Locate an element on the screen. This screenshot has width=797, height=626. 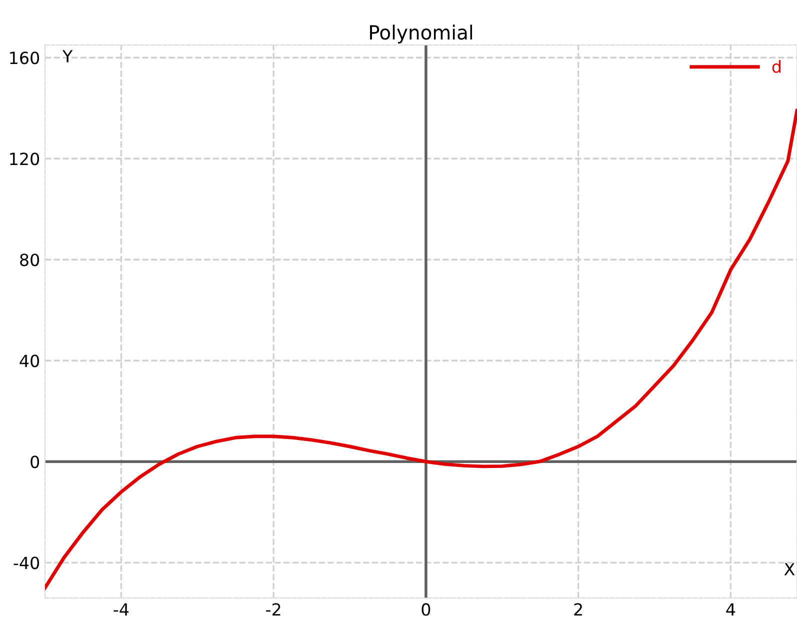
legend-label: d is located at coordinates (776, 66).